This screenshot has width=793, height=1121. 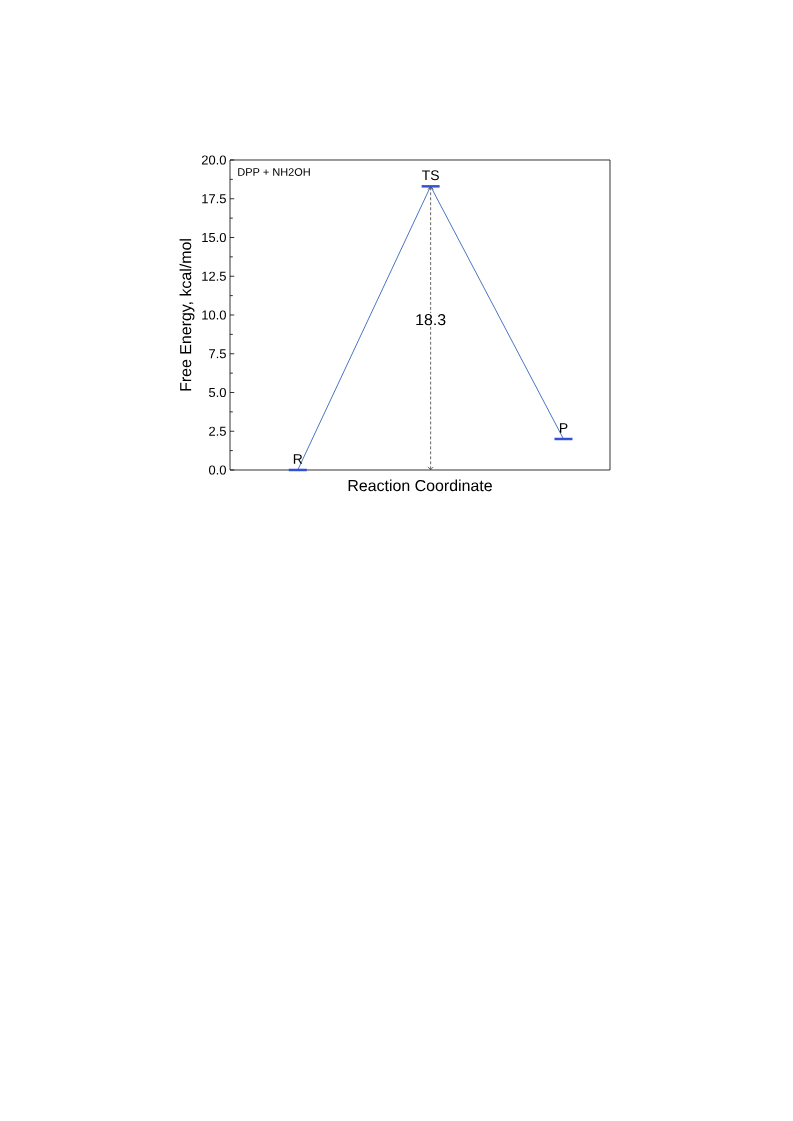 I want to click on y-tick-label: 10.0, so click(x=214, y=315).